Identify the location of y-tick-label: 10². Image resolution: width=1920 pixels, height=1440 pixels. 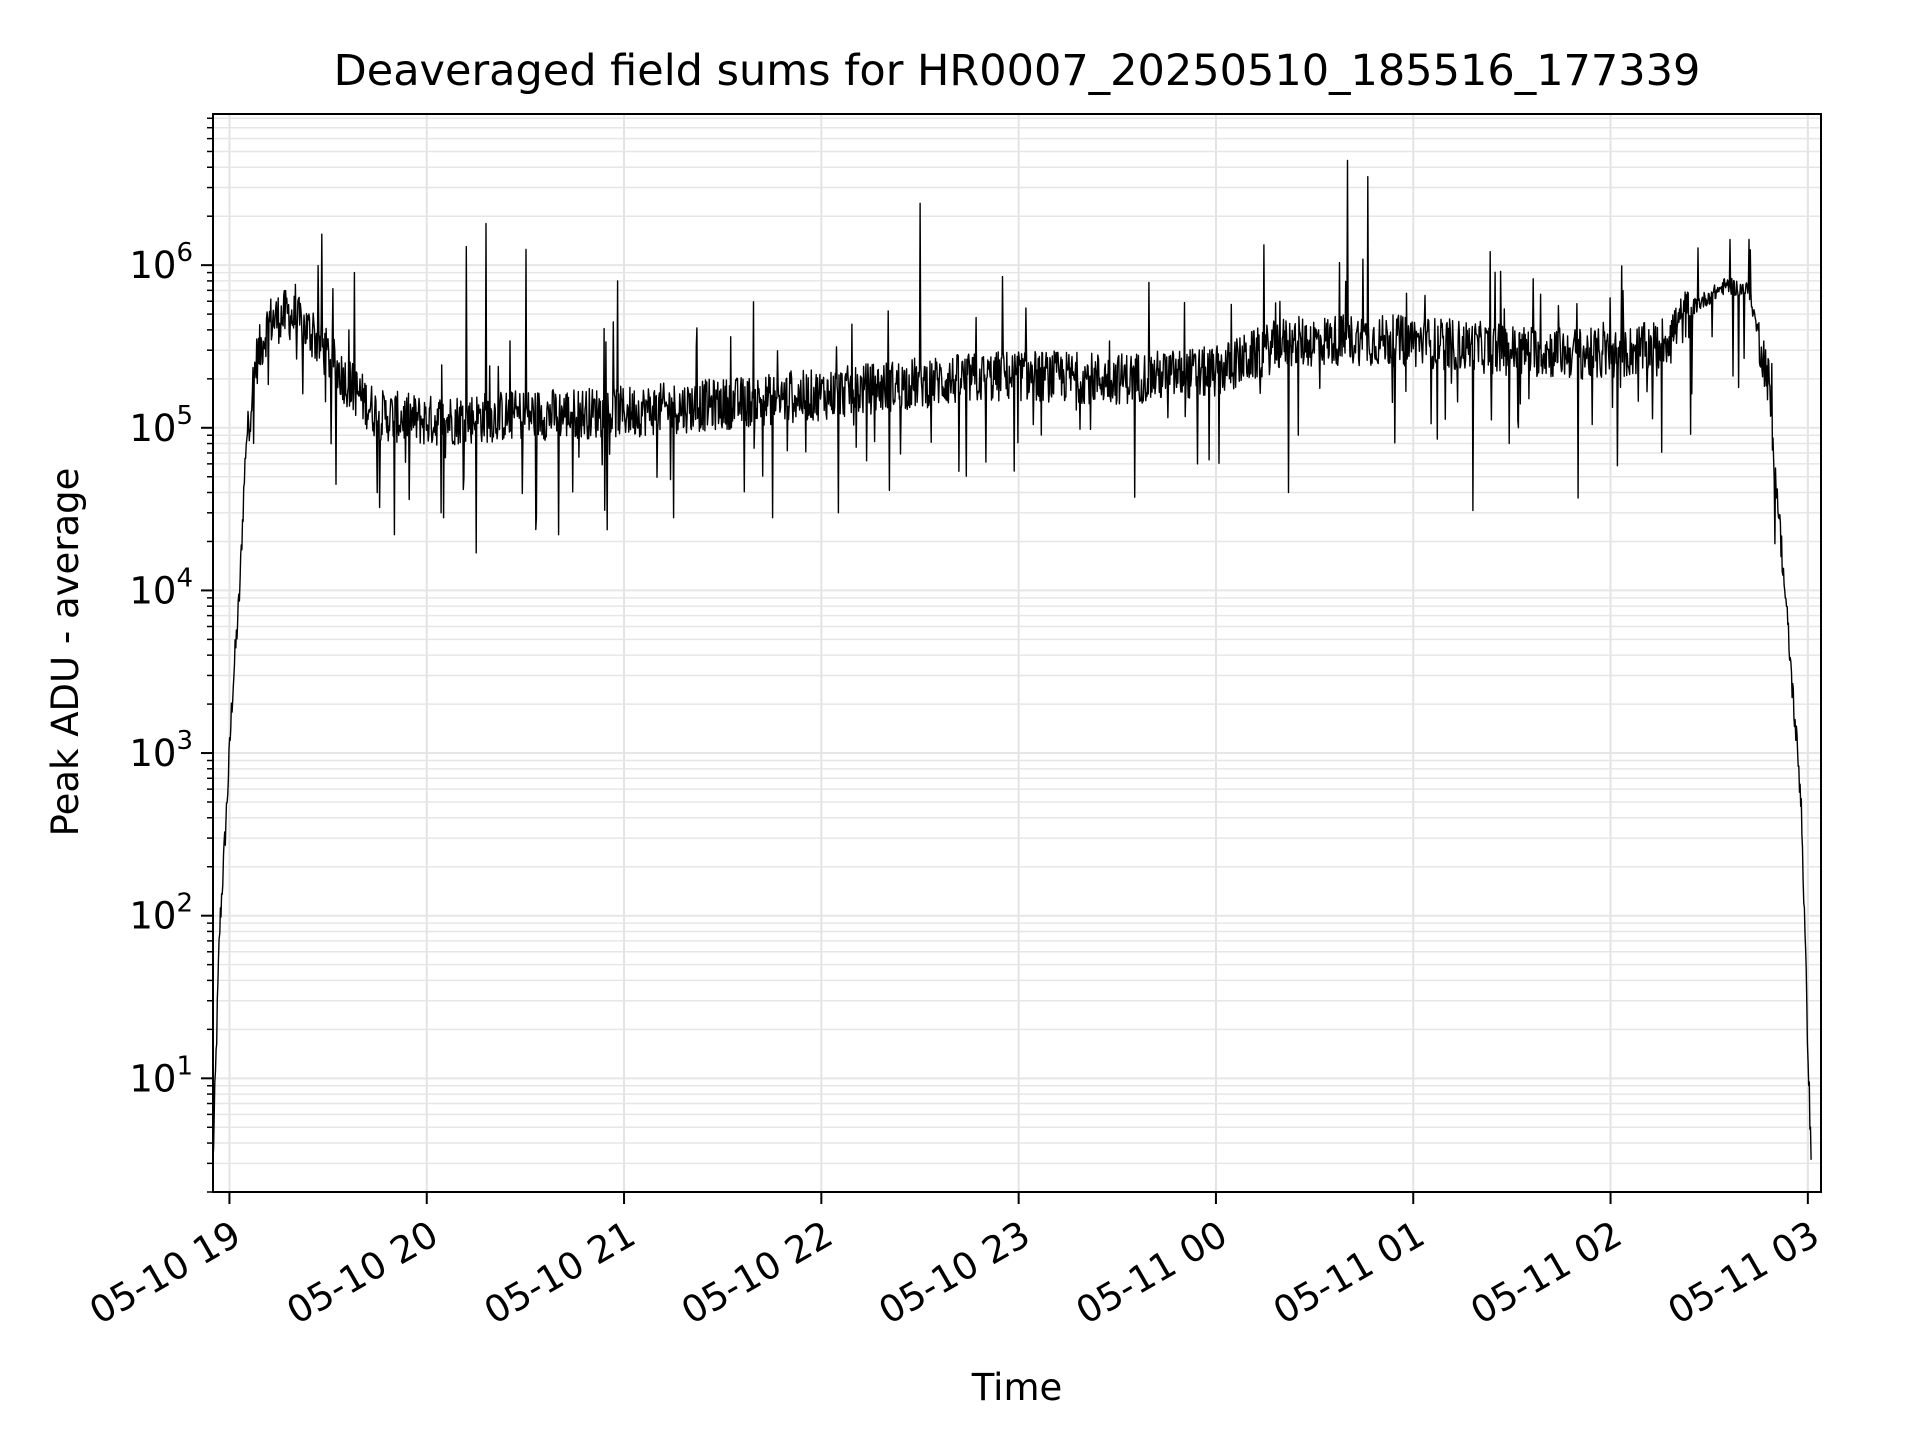
(161, 913).